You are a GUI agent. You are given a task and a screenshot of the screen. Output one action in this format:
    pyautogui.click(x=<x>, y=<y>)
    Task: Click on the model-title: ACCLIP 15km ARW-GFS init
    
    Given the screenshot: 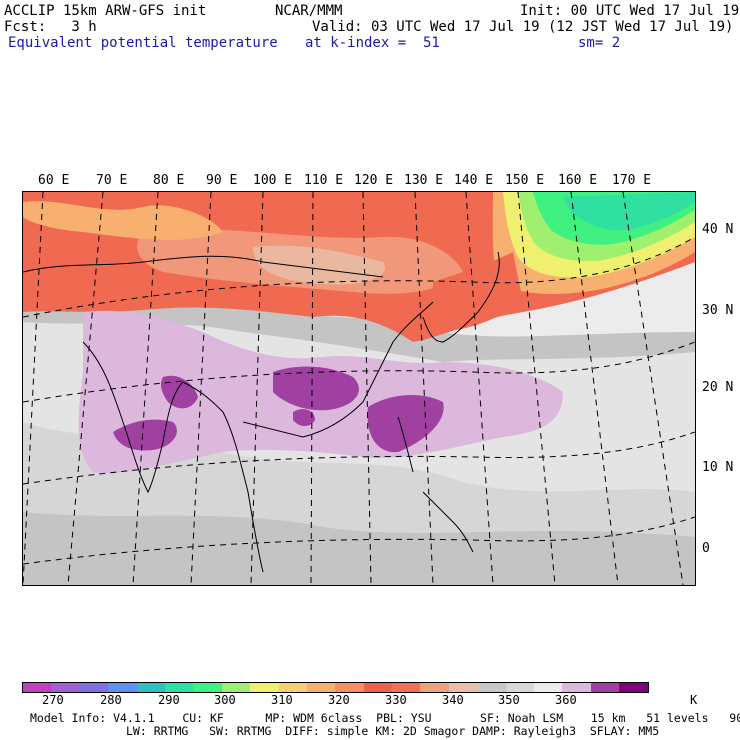 What is the action you would take?
    pyautogui.click(x=105, y=11)
    